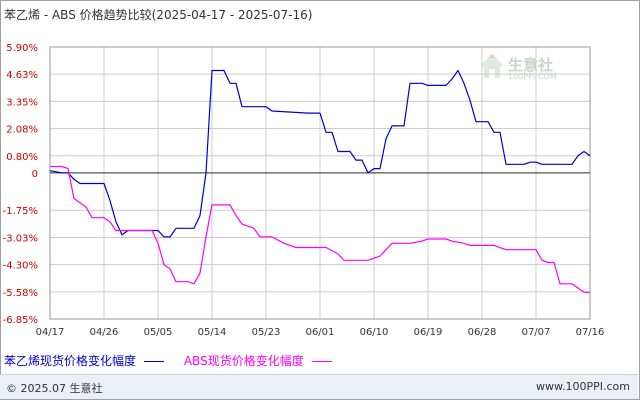 The height and width of the screenshot is (400, 640). Describe the element at coordinates (20, 239) in the screenshot. I see `y-tick-label: -3.03%` at that location.